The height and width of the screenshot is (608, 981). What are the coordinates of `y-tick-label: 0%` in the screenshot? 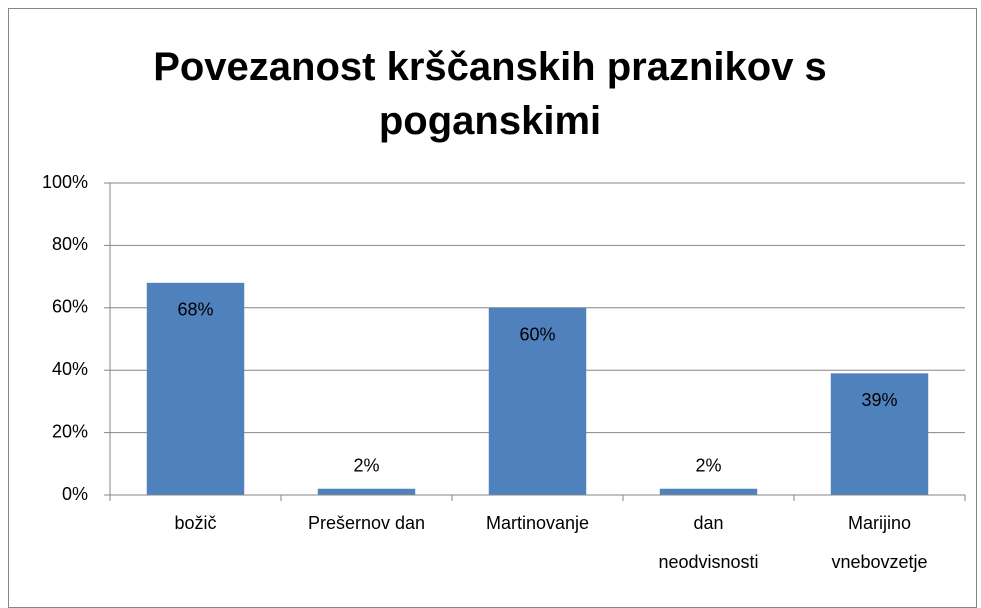 It's located at (75, 494).